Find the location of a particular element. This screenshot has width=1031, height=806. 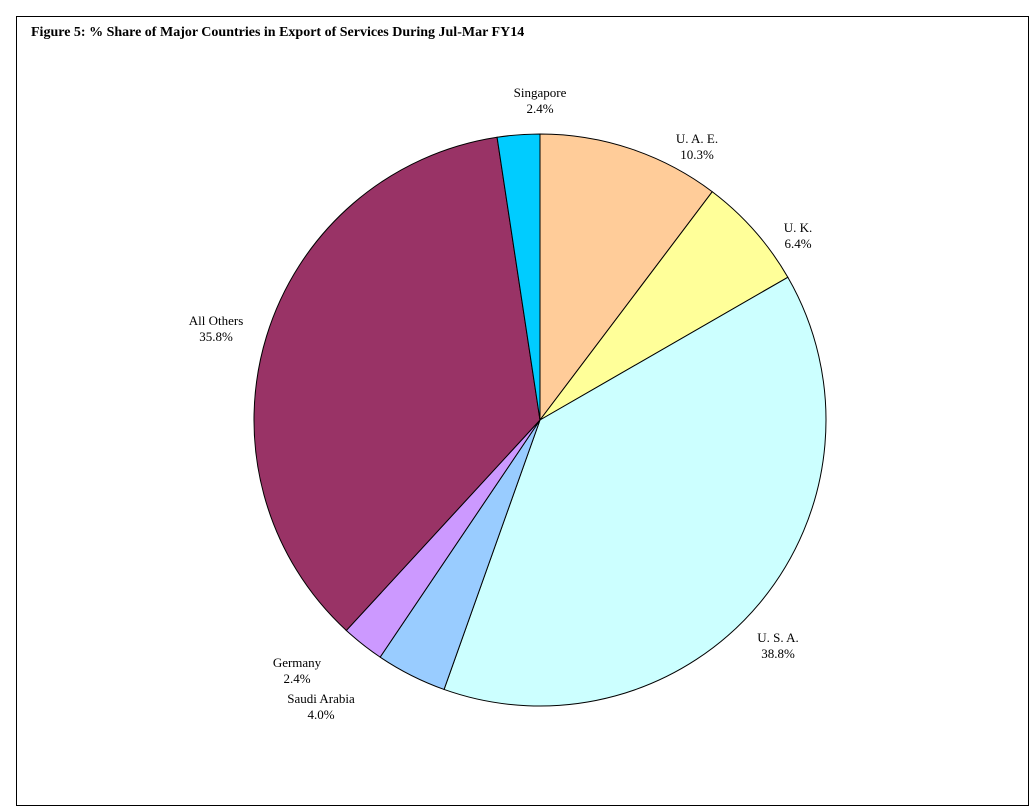

slice-value-singapore: 2.4% is located at coordinates (539, 108).